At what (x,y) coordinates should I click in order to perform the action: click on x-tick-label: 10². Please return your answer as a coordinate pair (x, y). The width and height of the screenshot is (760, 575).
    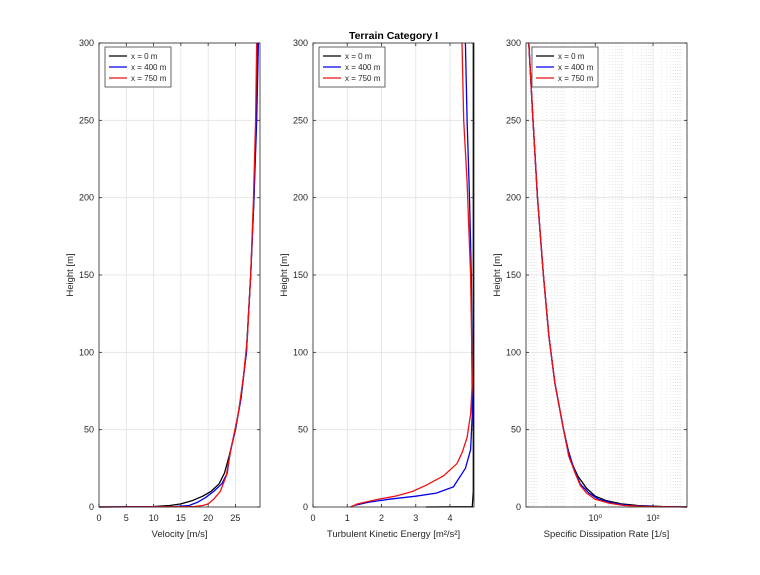
    Looking at the image, I should click on (653, 518).